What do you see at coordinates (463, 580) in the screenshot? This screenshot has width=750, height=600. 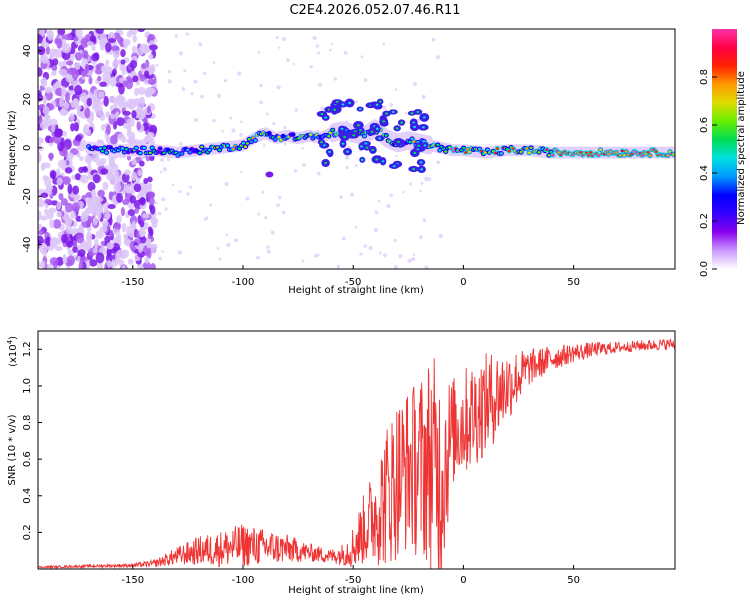 I see `x-tick-label: 0` at bounding box center [463, 580].